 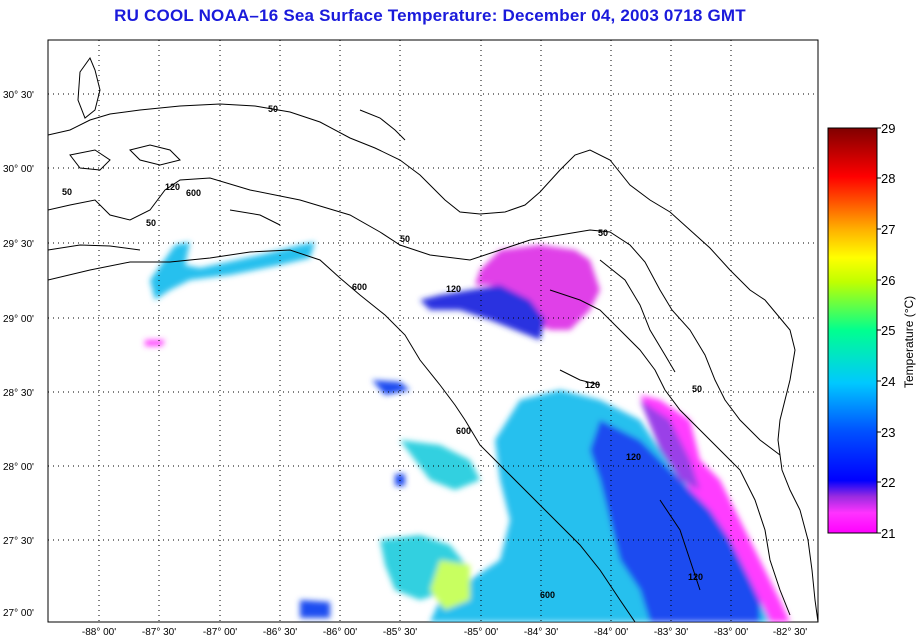 I want to click on lon-label: -87° 00', so click(x=220, y=632).